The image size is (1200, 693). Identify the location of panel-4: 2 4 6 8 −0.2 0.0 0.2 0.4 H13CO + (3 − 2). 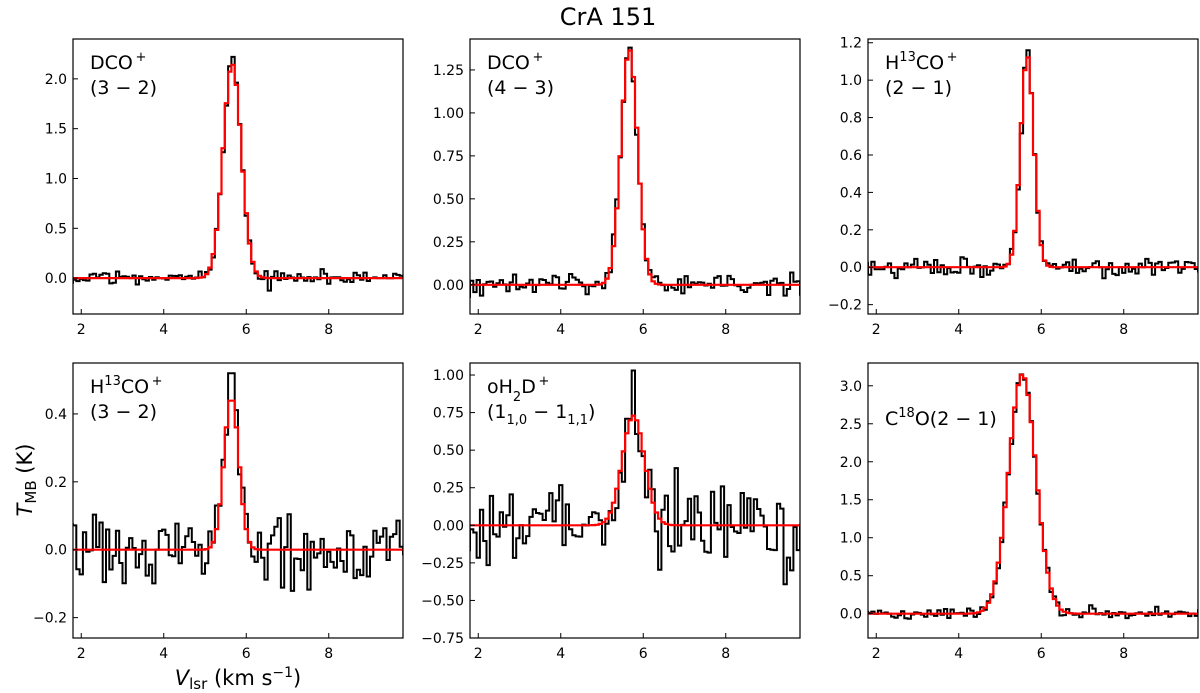
(218, 512).